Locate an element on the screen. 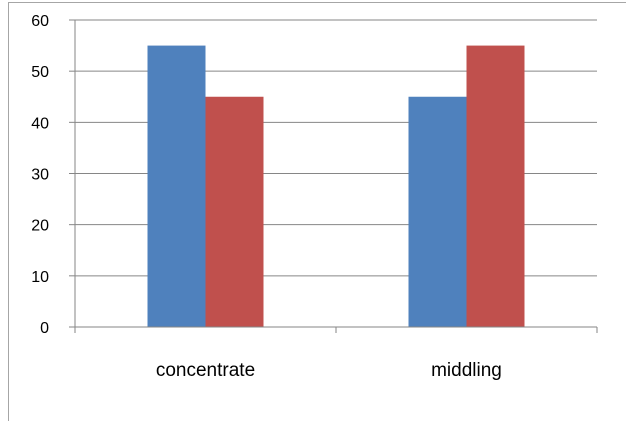  y-tick-label: 30 is located at coordinates (40, 175).